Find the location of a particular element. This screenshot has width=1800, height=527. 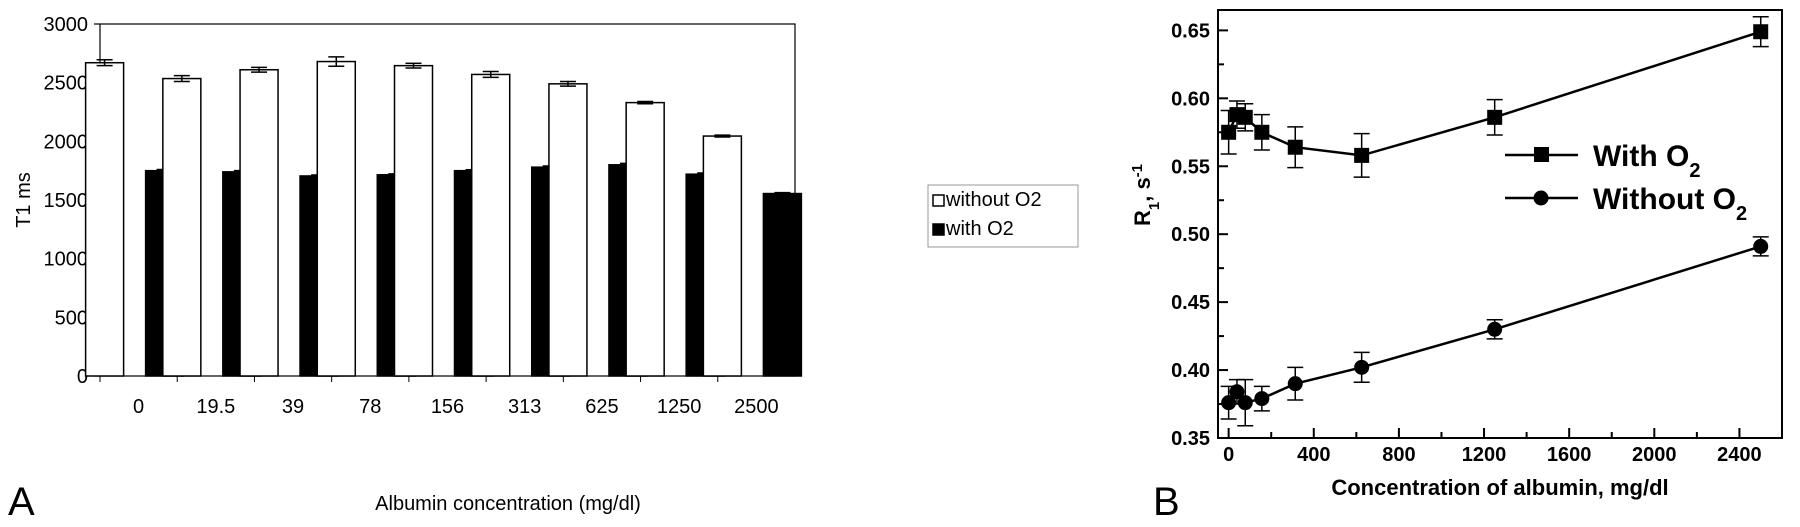

panel-b-legend: With O2 Without O2 is located at coordinates (1626, 182).